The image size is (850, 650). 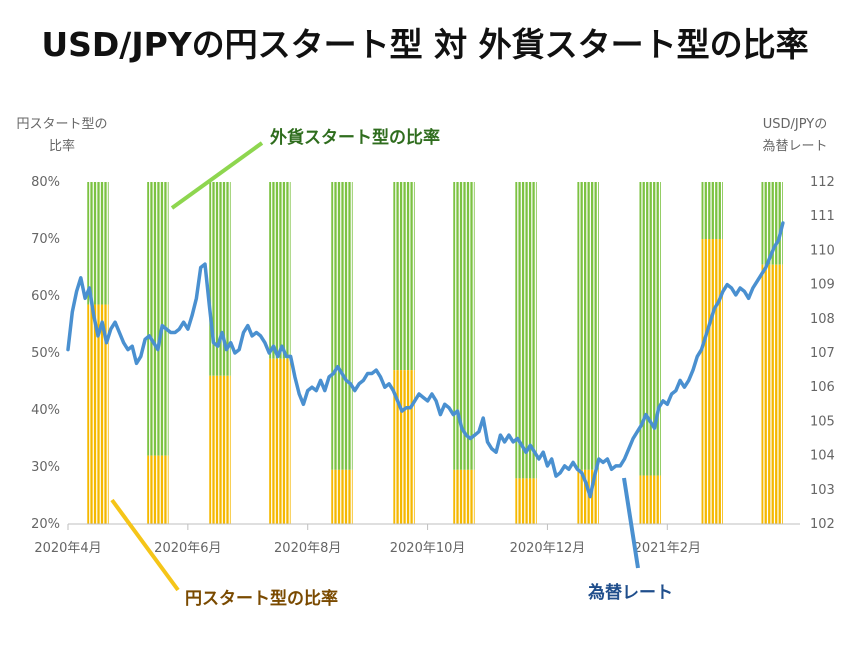 I want to click on right-axis-label-line2: 為替レート, so click(x=794, y=146).